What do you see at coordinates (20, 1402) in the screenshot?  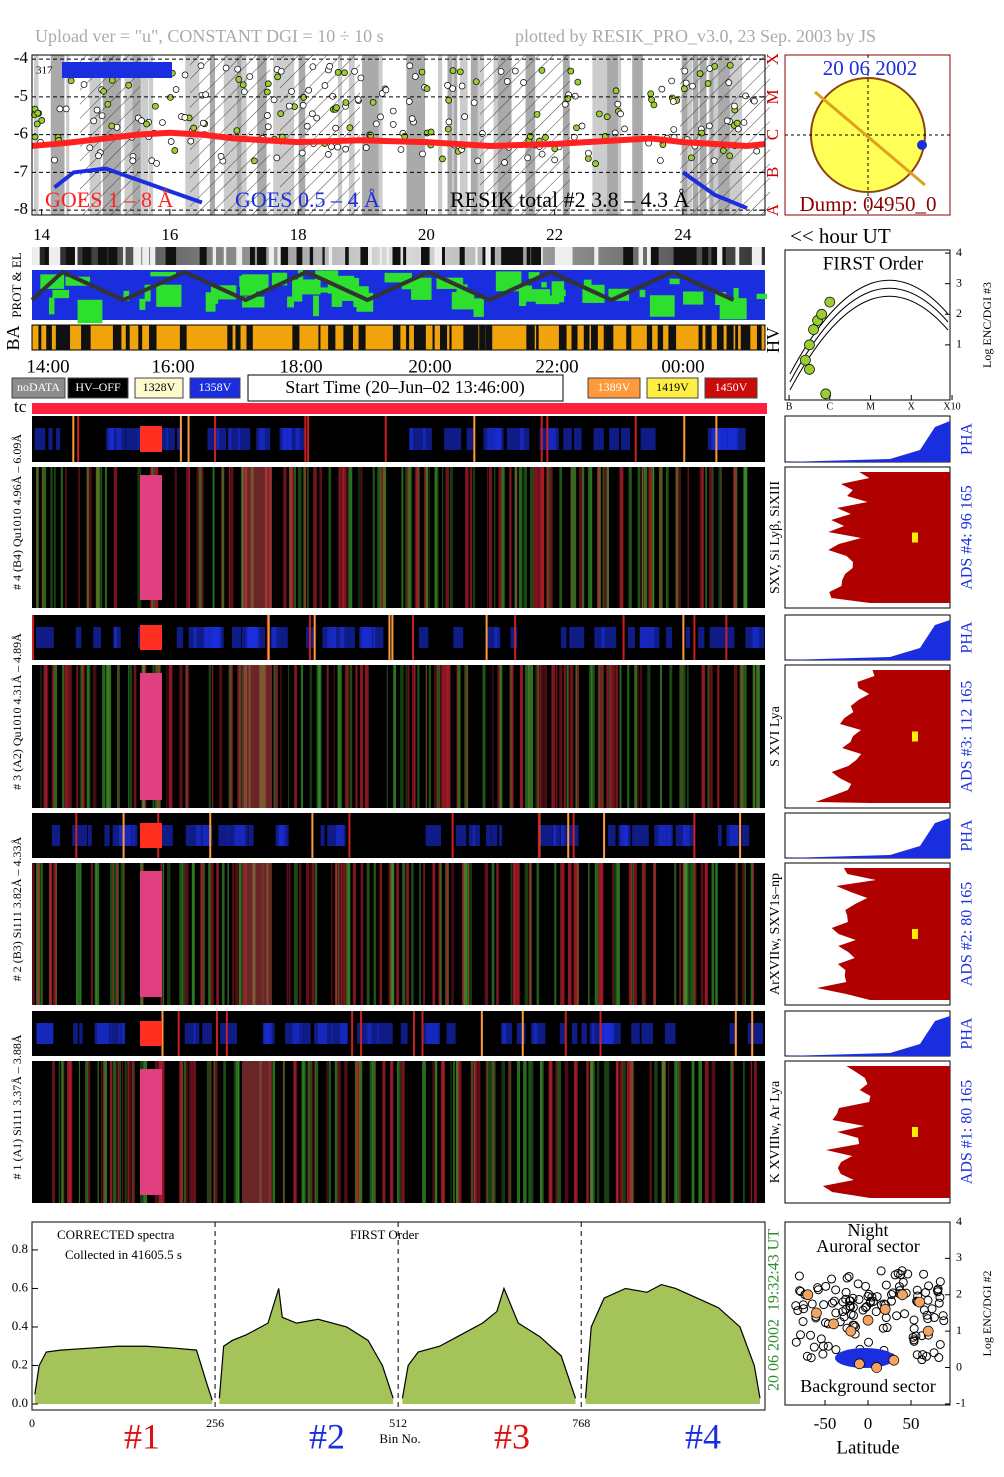 I see `y-tick-label: 0.0` at bounding box center [20, 1402].